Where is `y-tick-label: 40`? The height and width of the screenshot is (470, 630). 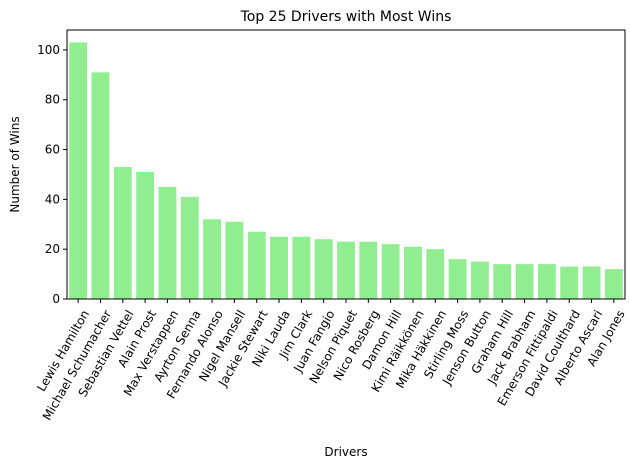 y-tick-label: 40 is located at coordinates (52, 199).